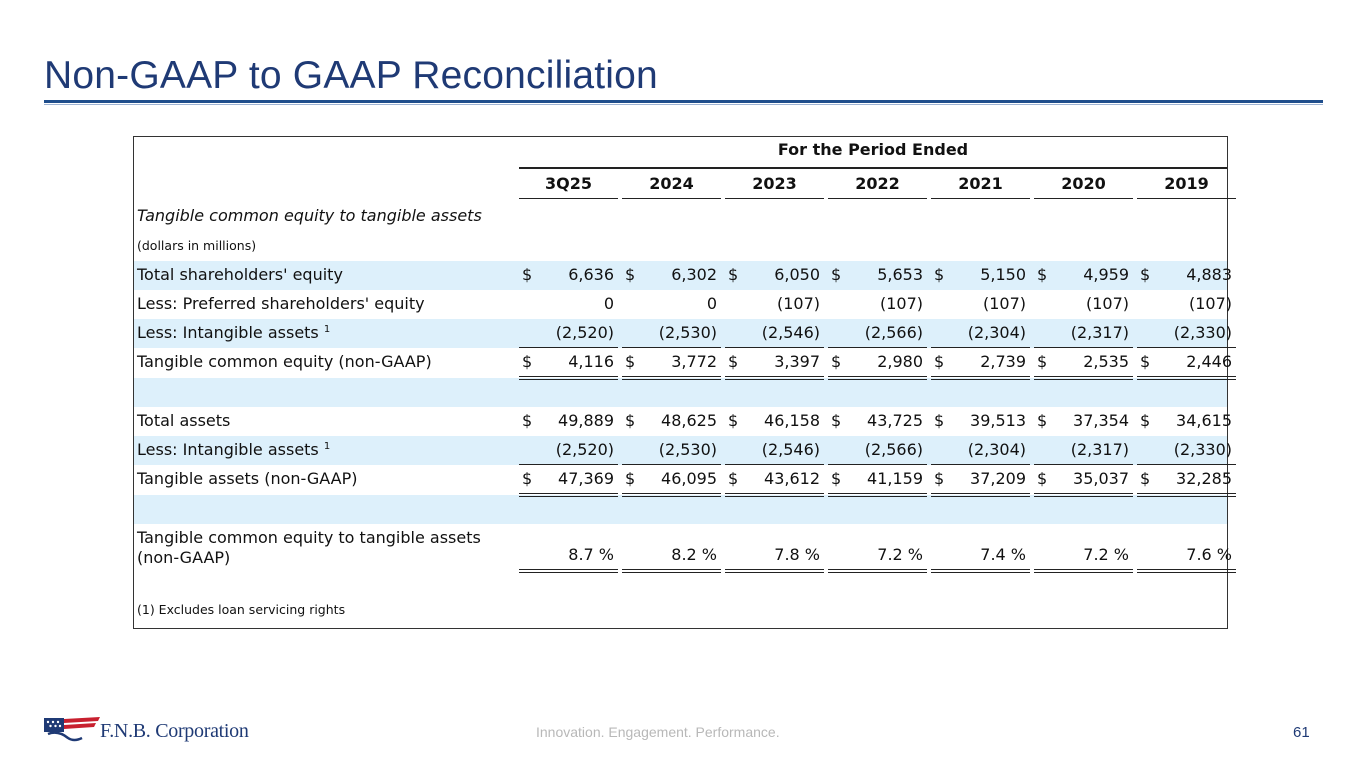 This screenshot has height=768, width=1365. I want to click on cell-value: 5,150, so click(1003, 274).